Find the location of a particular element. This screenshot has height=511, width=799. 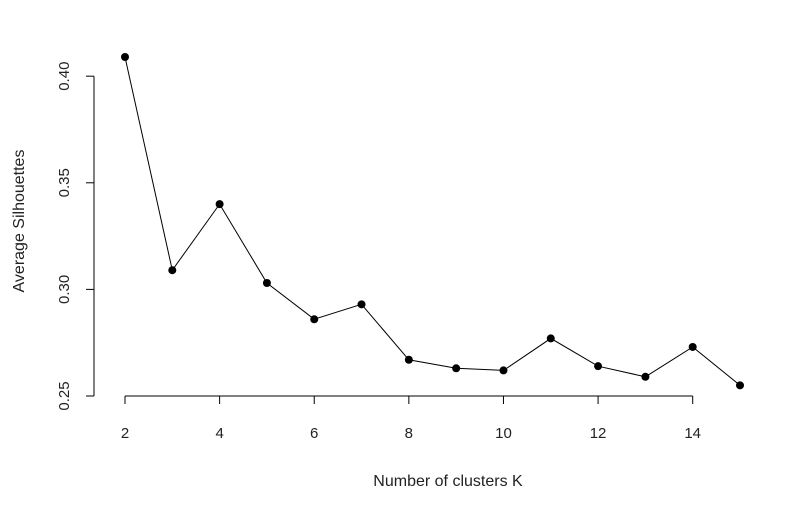

x-tick-label: 8 is located at coordinates (409, 433).